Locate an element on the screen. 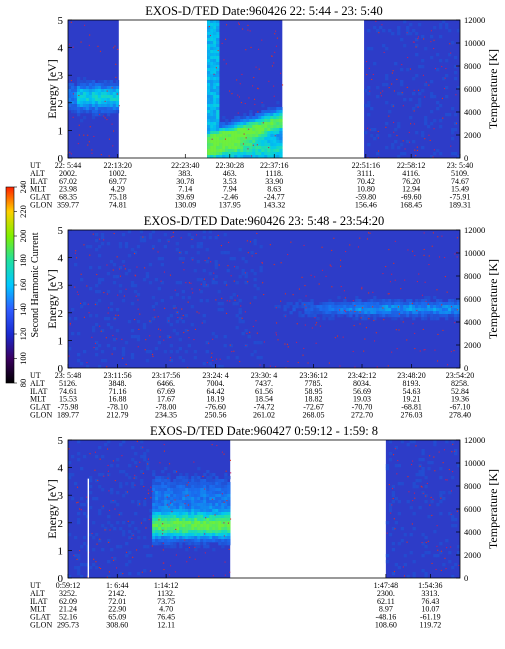 This screenshot has height=649, width=505. y-tick-label: 4 is located at coordinates (61, 469).